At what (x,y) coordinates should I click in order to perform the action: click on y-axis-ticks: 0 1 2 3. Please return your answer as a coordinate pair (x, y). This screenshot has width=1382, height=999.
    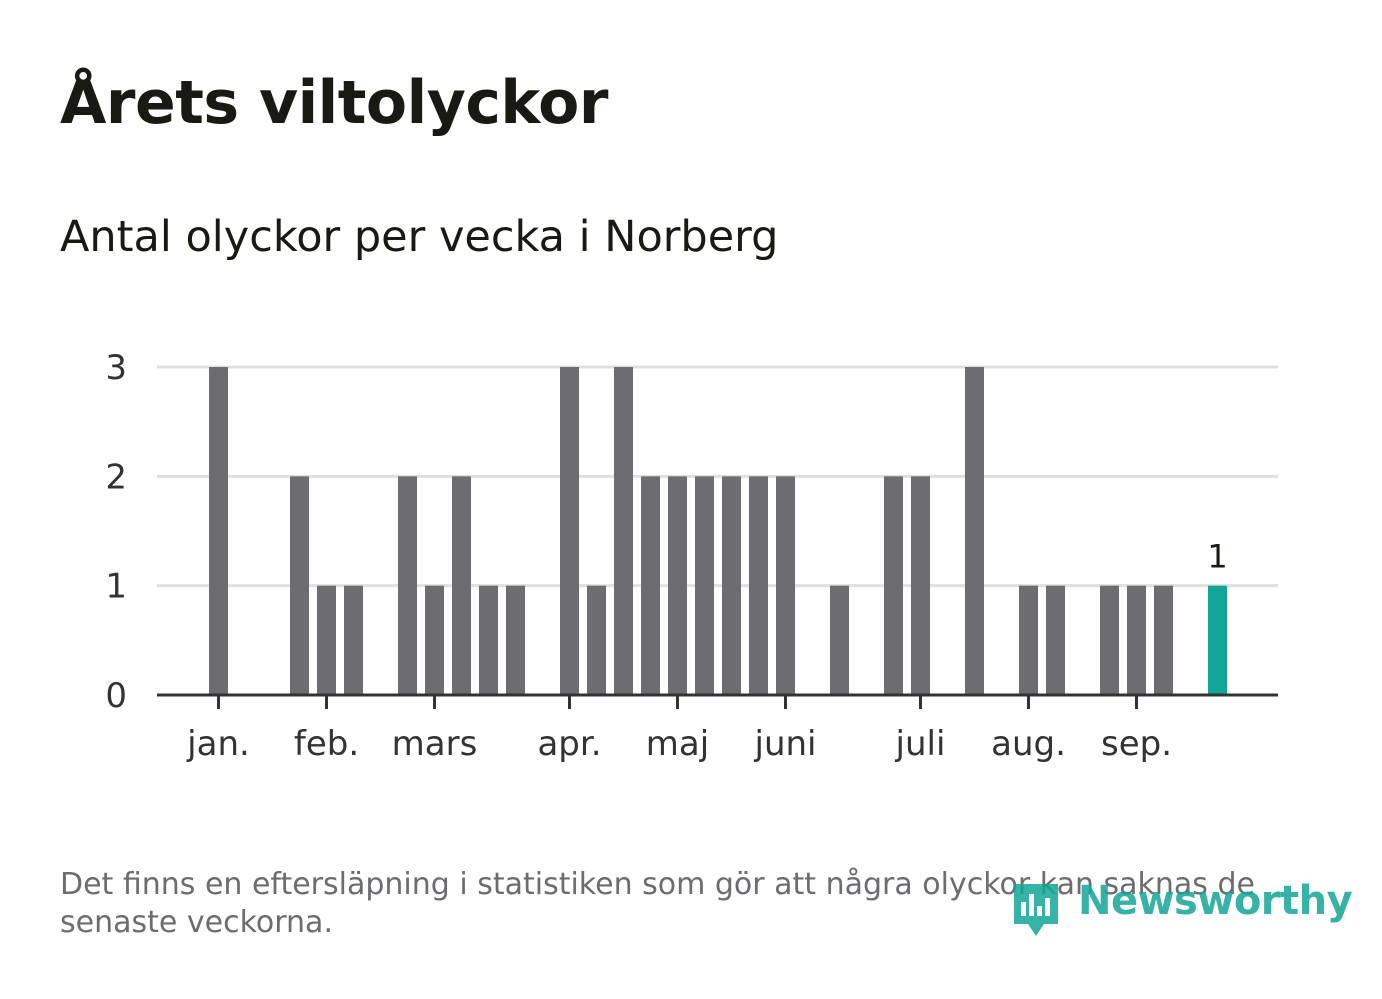
    Looking at the image, I should click on (116, 532).